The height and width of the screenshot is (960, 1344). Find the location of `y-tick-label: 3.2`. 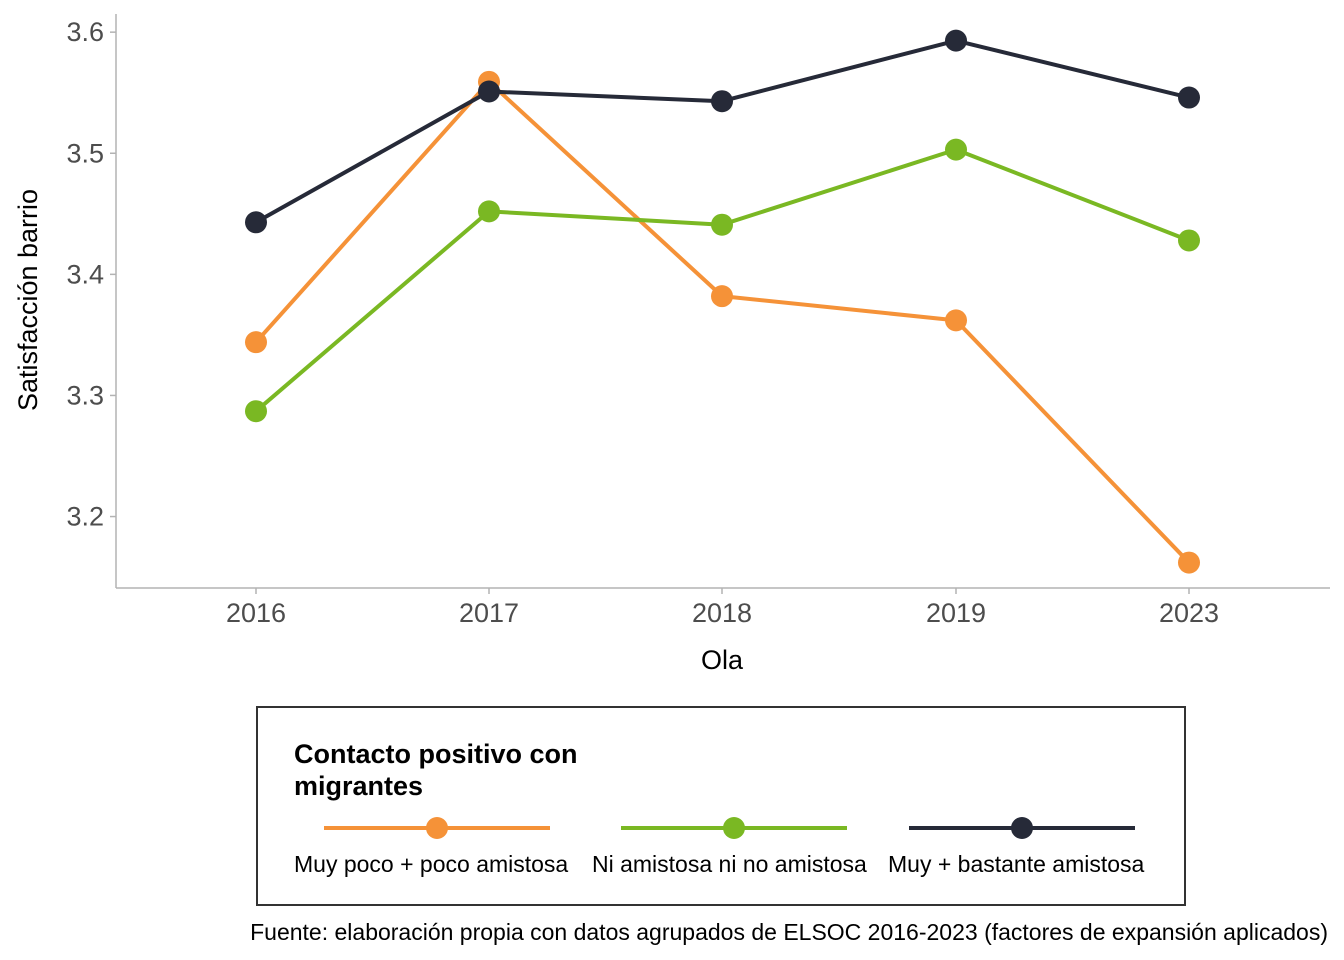

y-tick-label: 3.2 is located at coordinates (85, 517).